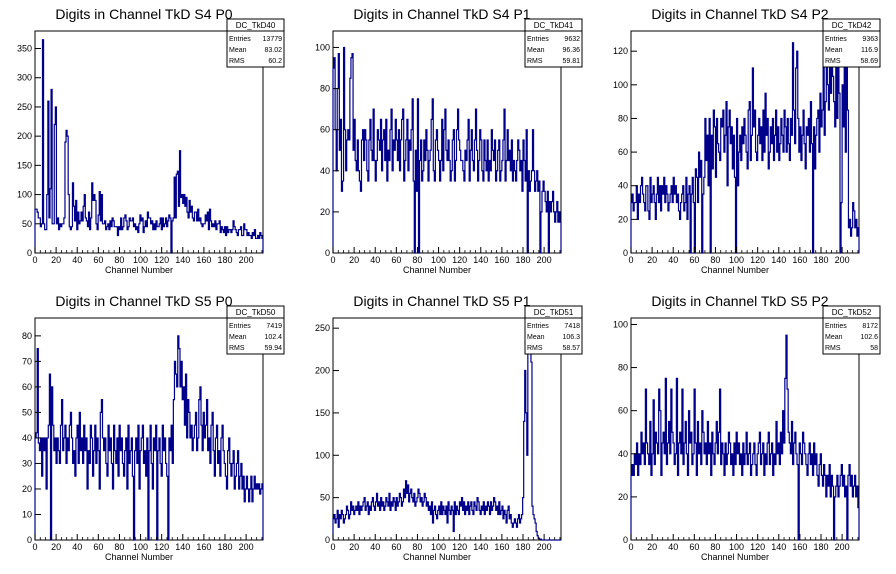  I want to click on stats-box: DC_TkD52 Entries 8172 Mean 102.6 RMS 58, so click(851, 330).